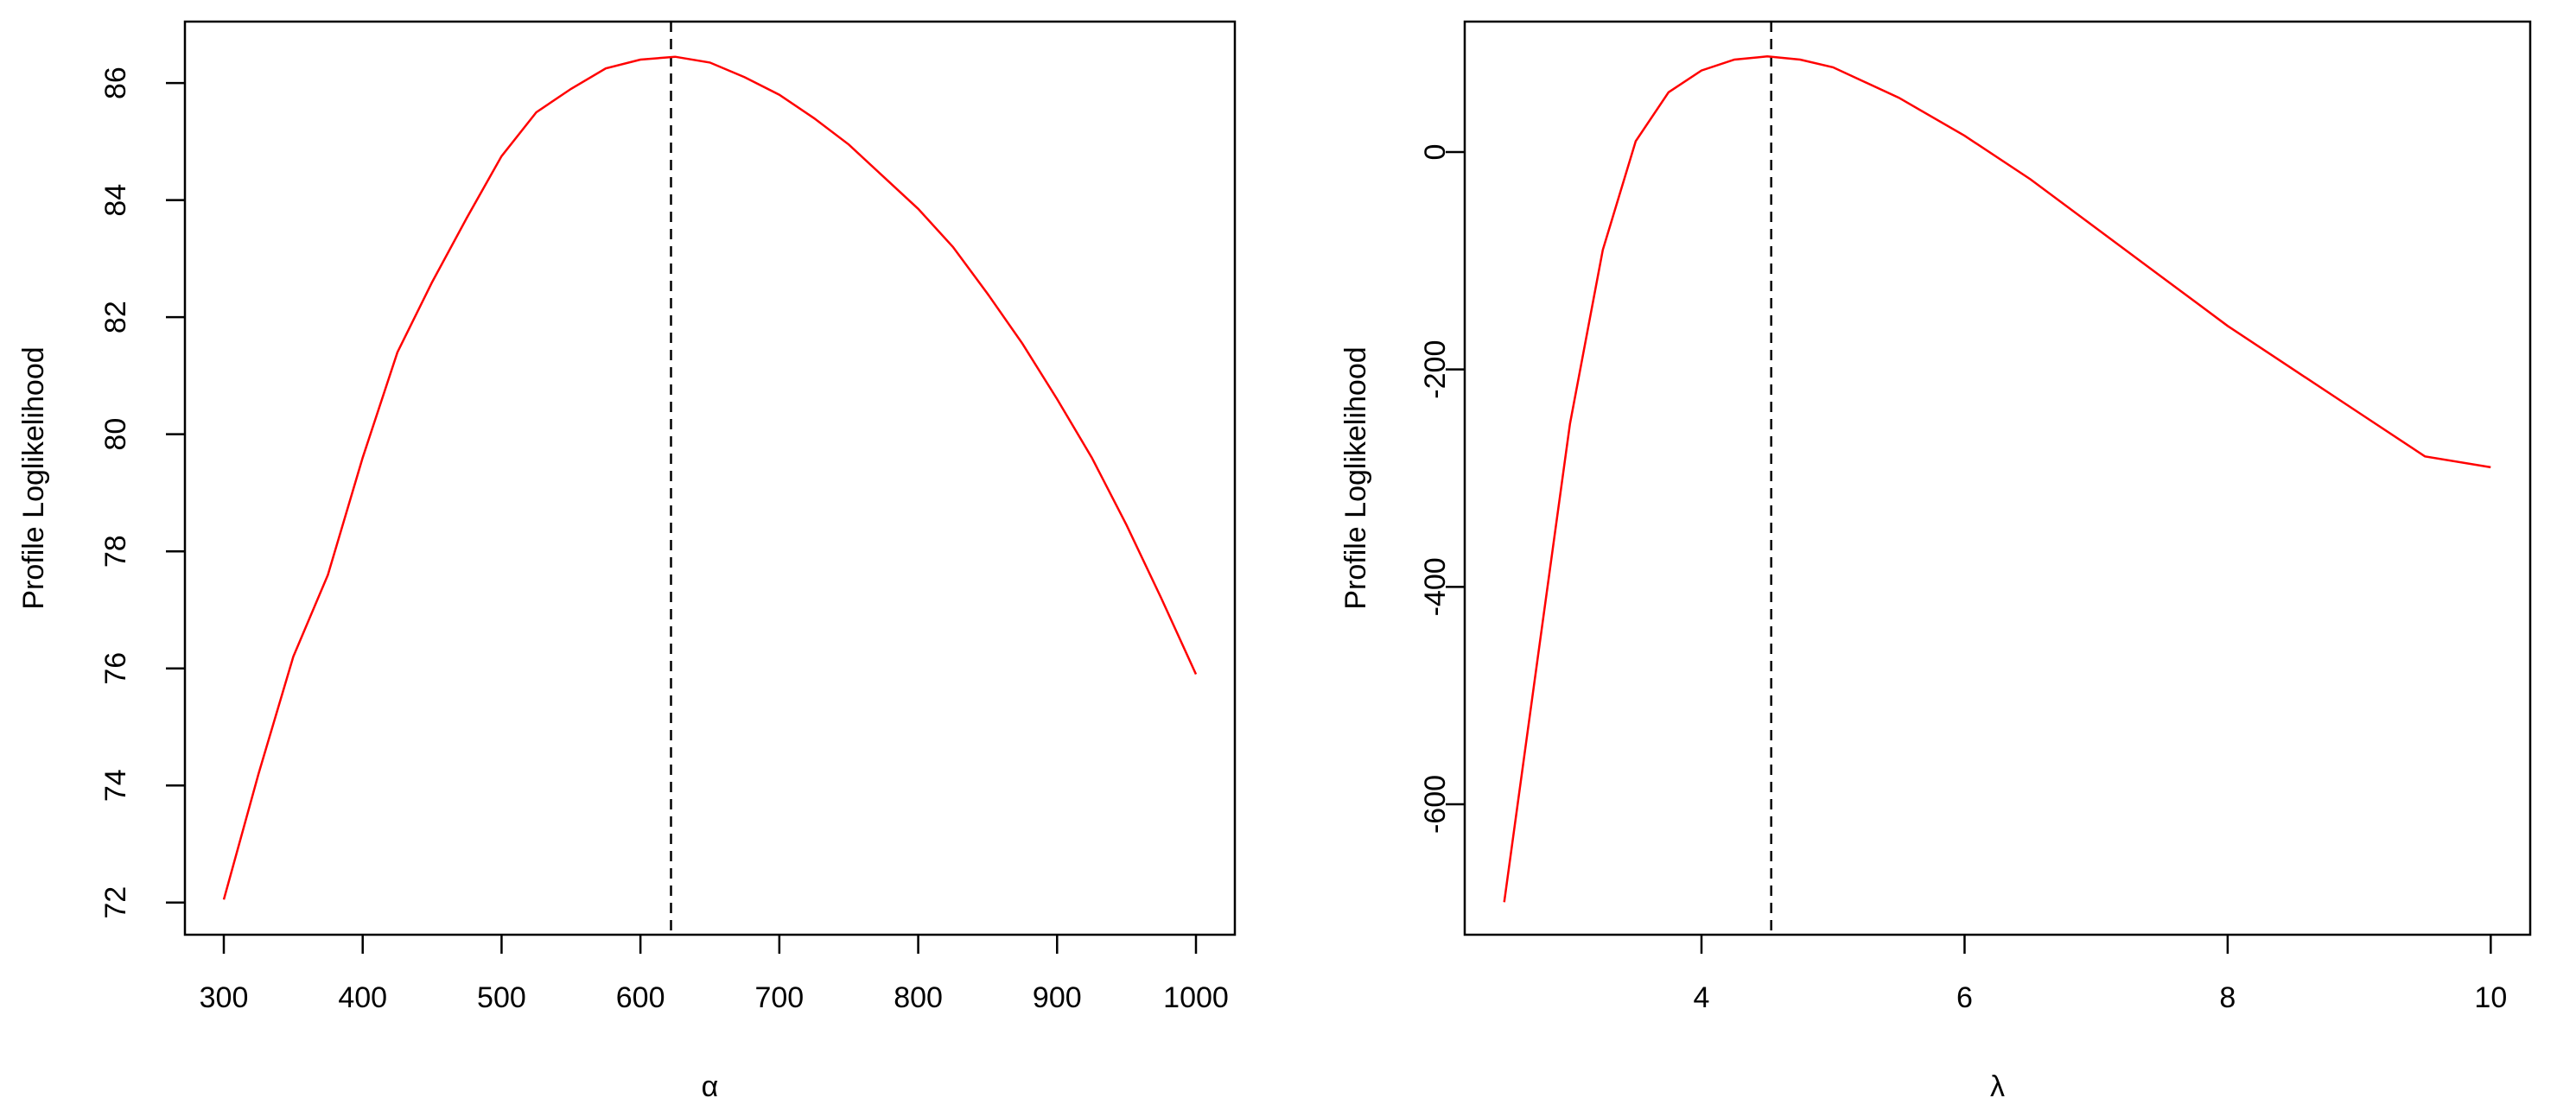 Image resolution: width=2576 pixels, height=1117 pixels. What do you see at coordinates (224, 997) in the screenshot?
I see `x-tick-label: 300` at bounding box center [224, 997].